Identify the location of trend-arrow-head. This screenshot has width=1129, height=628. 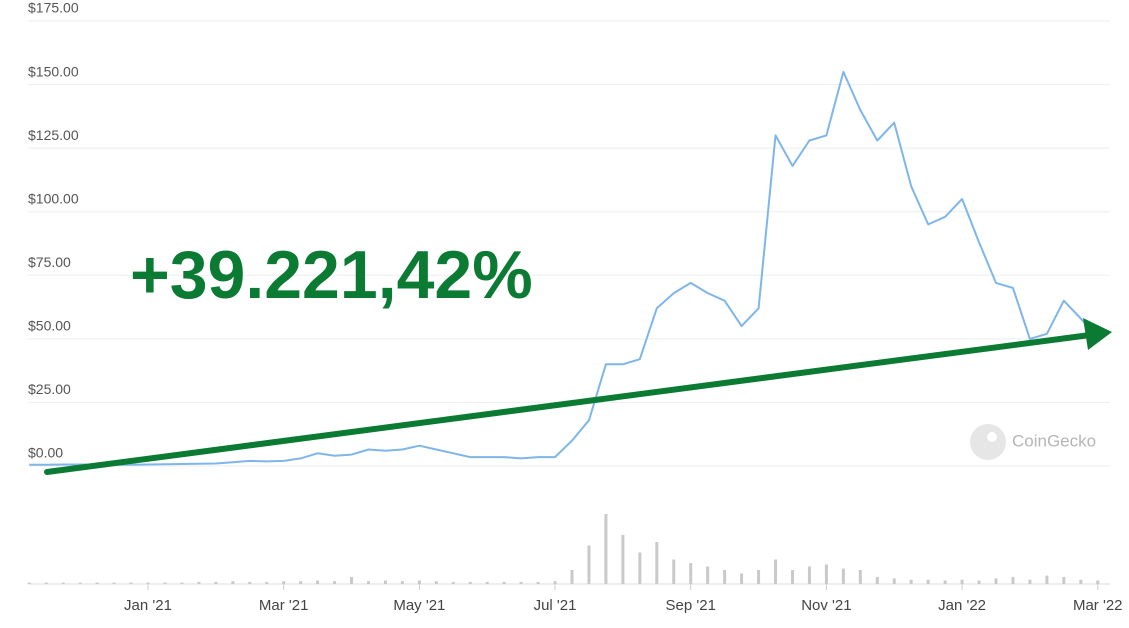
(1097, 334).